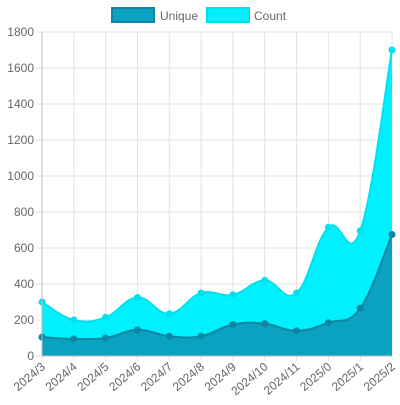  I want to click on x-tick-label: 2024/11, so click(282, 378).